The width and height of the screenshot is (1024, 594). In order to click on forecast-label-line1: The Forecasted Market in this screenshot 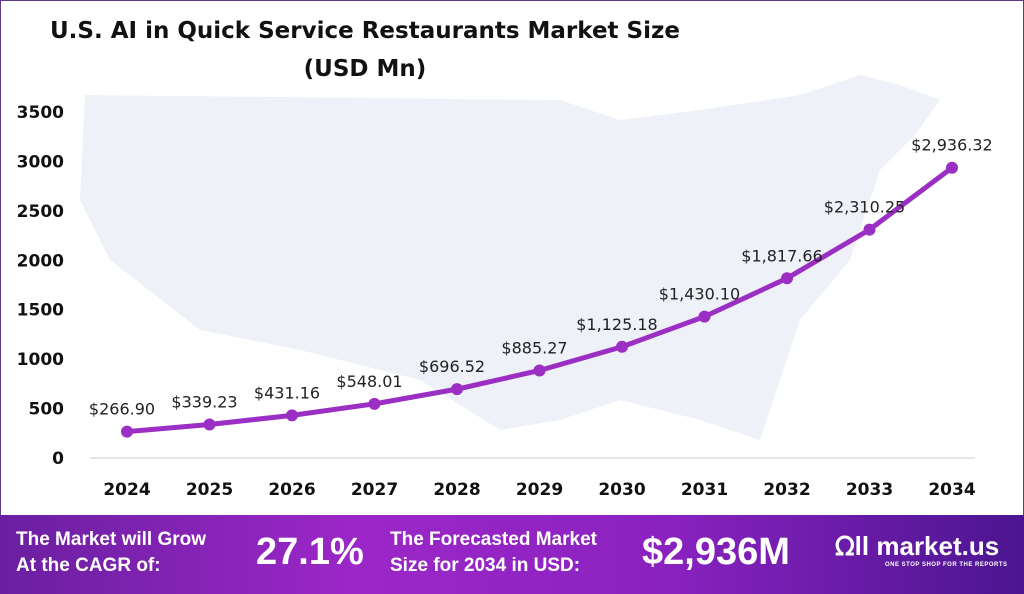, I will do `click(493, 539)`.